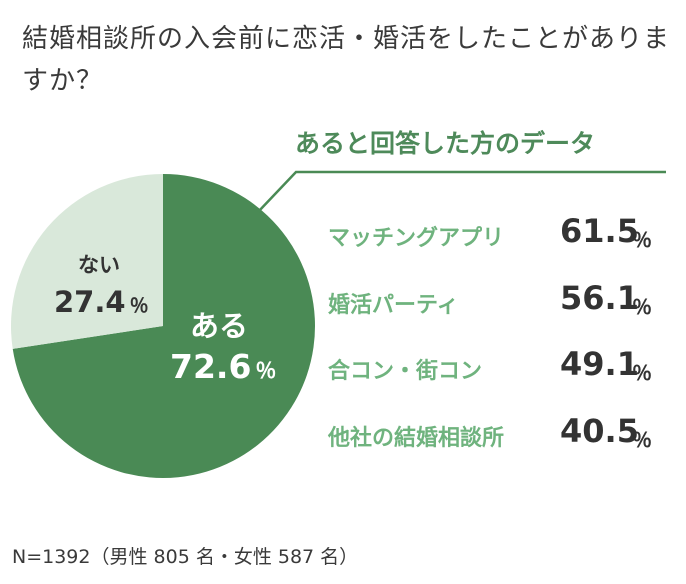  Describe the element at coordinates (346, 60) in the screenshot. I see `question-title: 結婚相談所の入会前に恋活・婚活をしたことがありますか？` at that location.